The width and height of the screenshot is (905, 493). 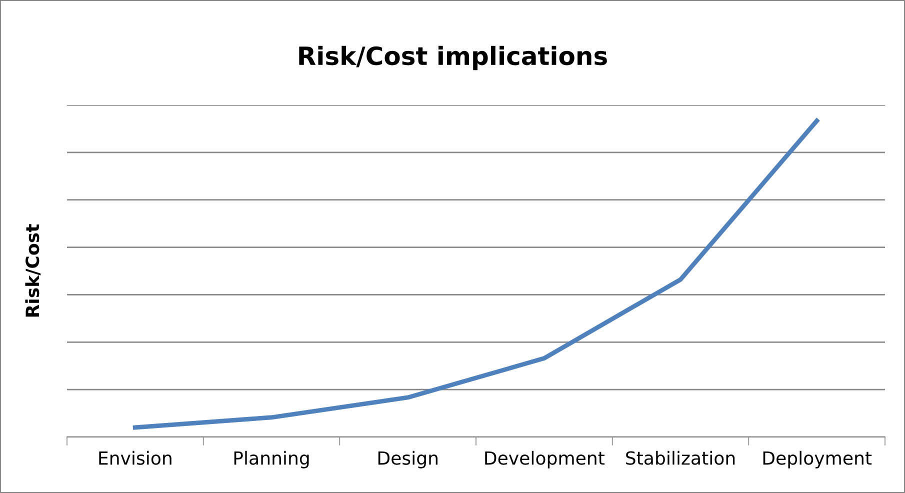 I want to click on x-tick-label: Planning, so click(x=271, y=459).